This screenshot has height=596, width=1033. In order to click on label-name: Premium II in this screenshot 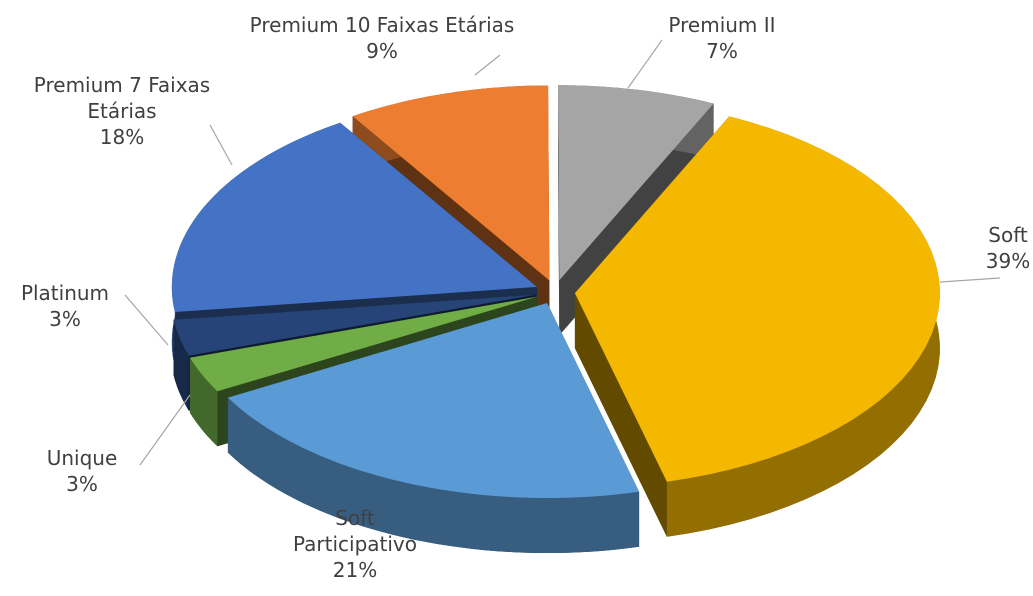, I will do `click(722, 25)`.